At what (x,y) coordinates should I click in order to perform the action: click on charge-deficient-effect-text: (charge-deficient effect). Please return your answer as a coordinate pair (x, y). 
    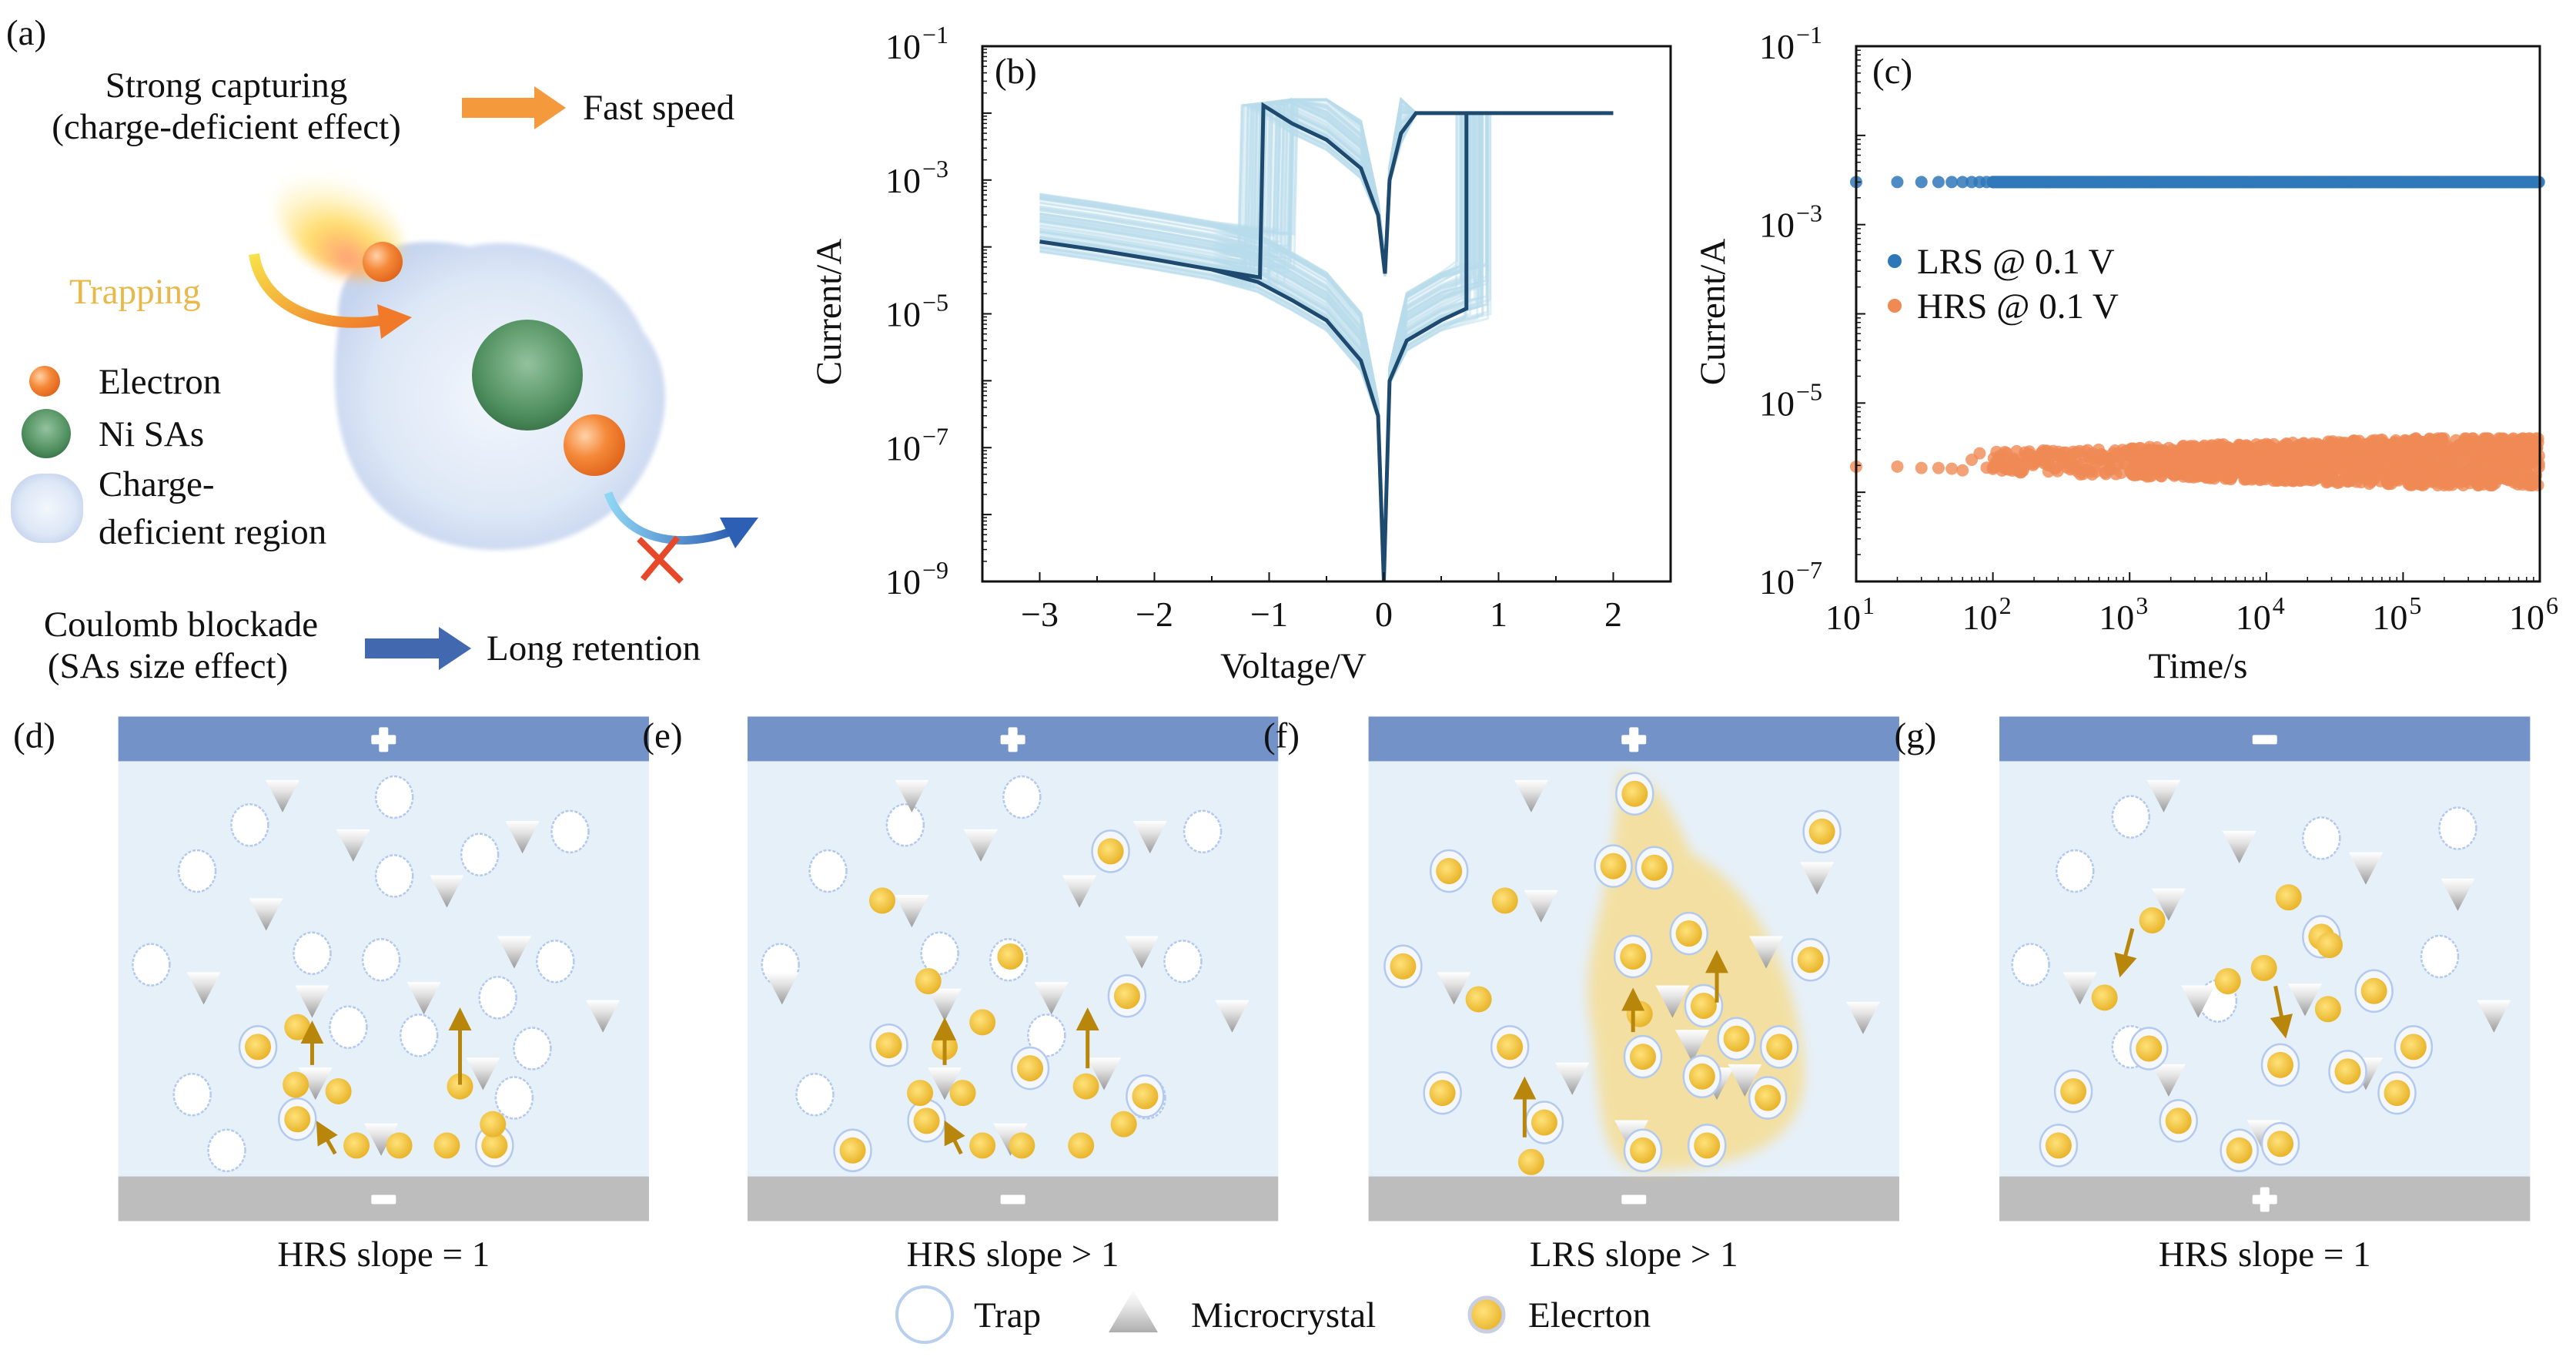
    Looking at the image, I should click on (227, 127).